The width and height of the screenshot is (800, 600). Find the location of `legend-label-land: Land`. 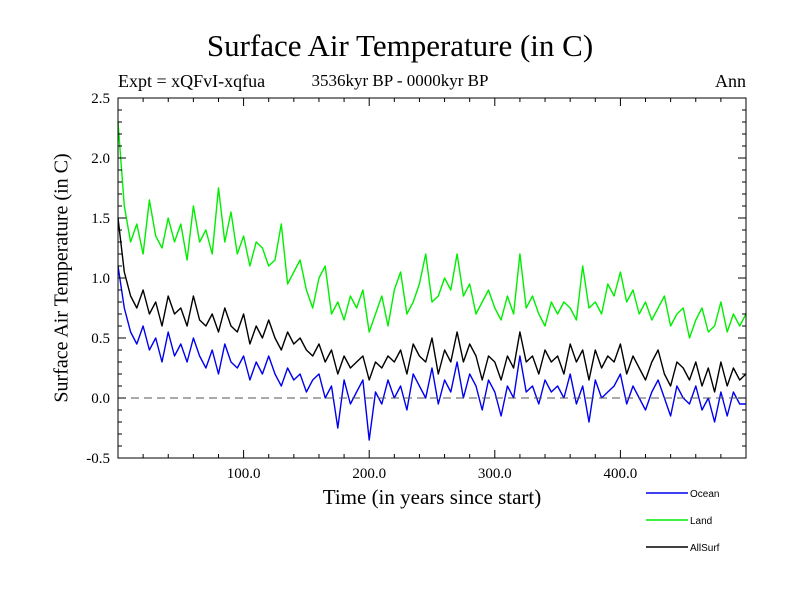

legend-label-land: Land is located at coordinates (701, 521).